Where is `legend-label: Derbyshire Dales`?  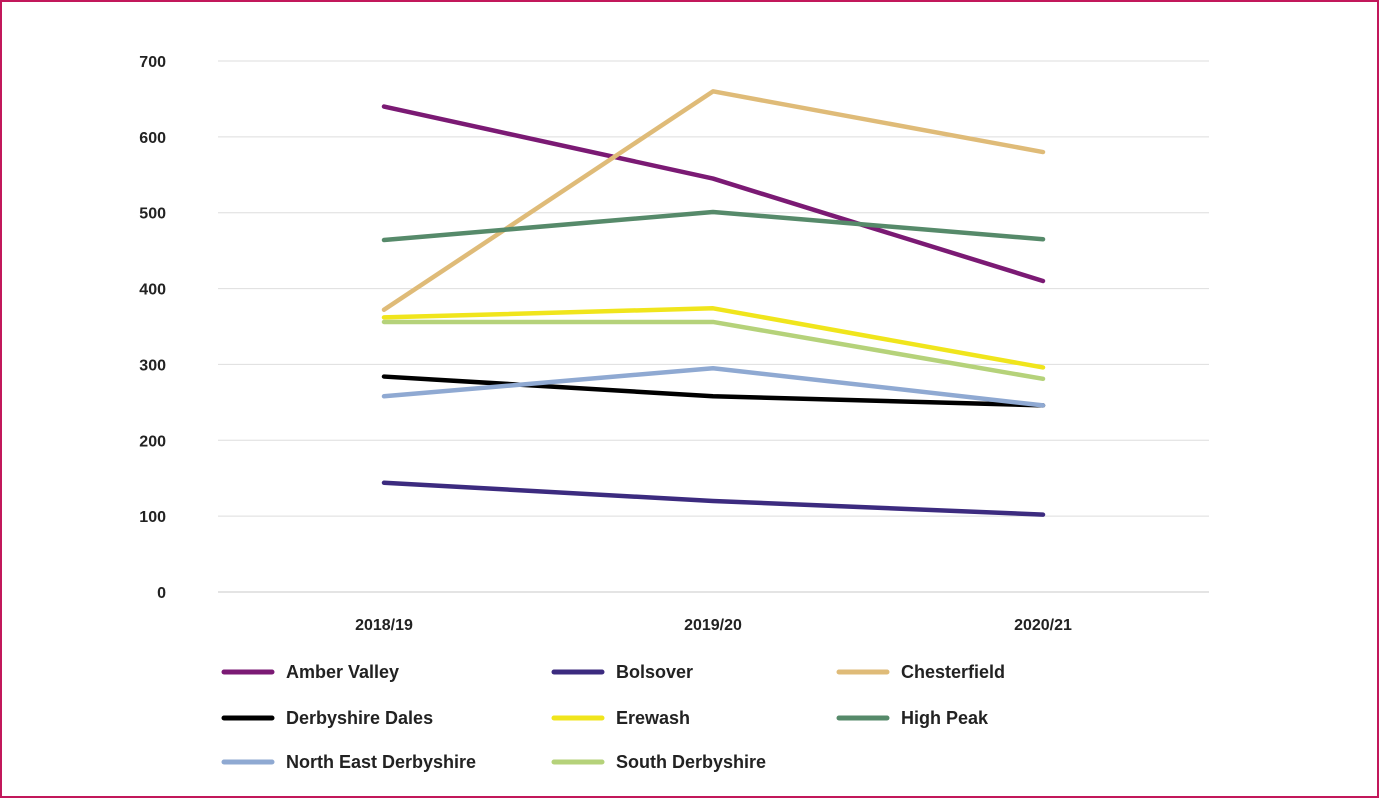
legend-label: Derbyshire Dales is located at coordinates (359, 718).